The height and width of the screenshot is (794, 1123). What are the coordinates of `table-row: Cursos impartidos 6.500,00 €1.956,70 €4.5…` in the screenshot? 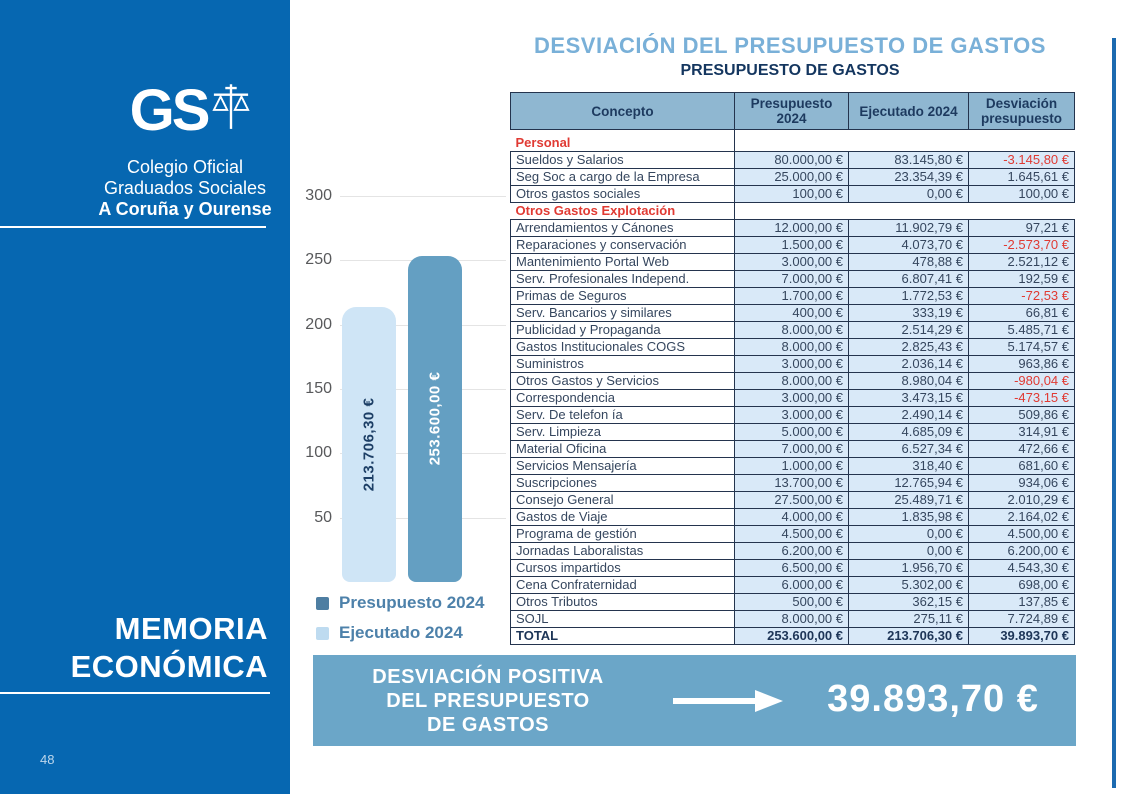 It's located at (792, 568).